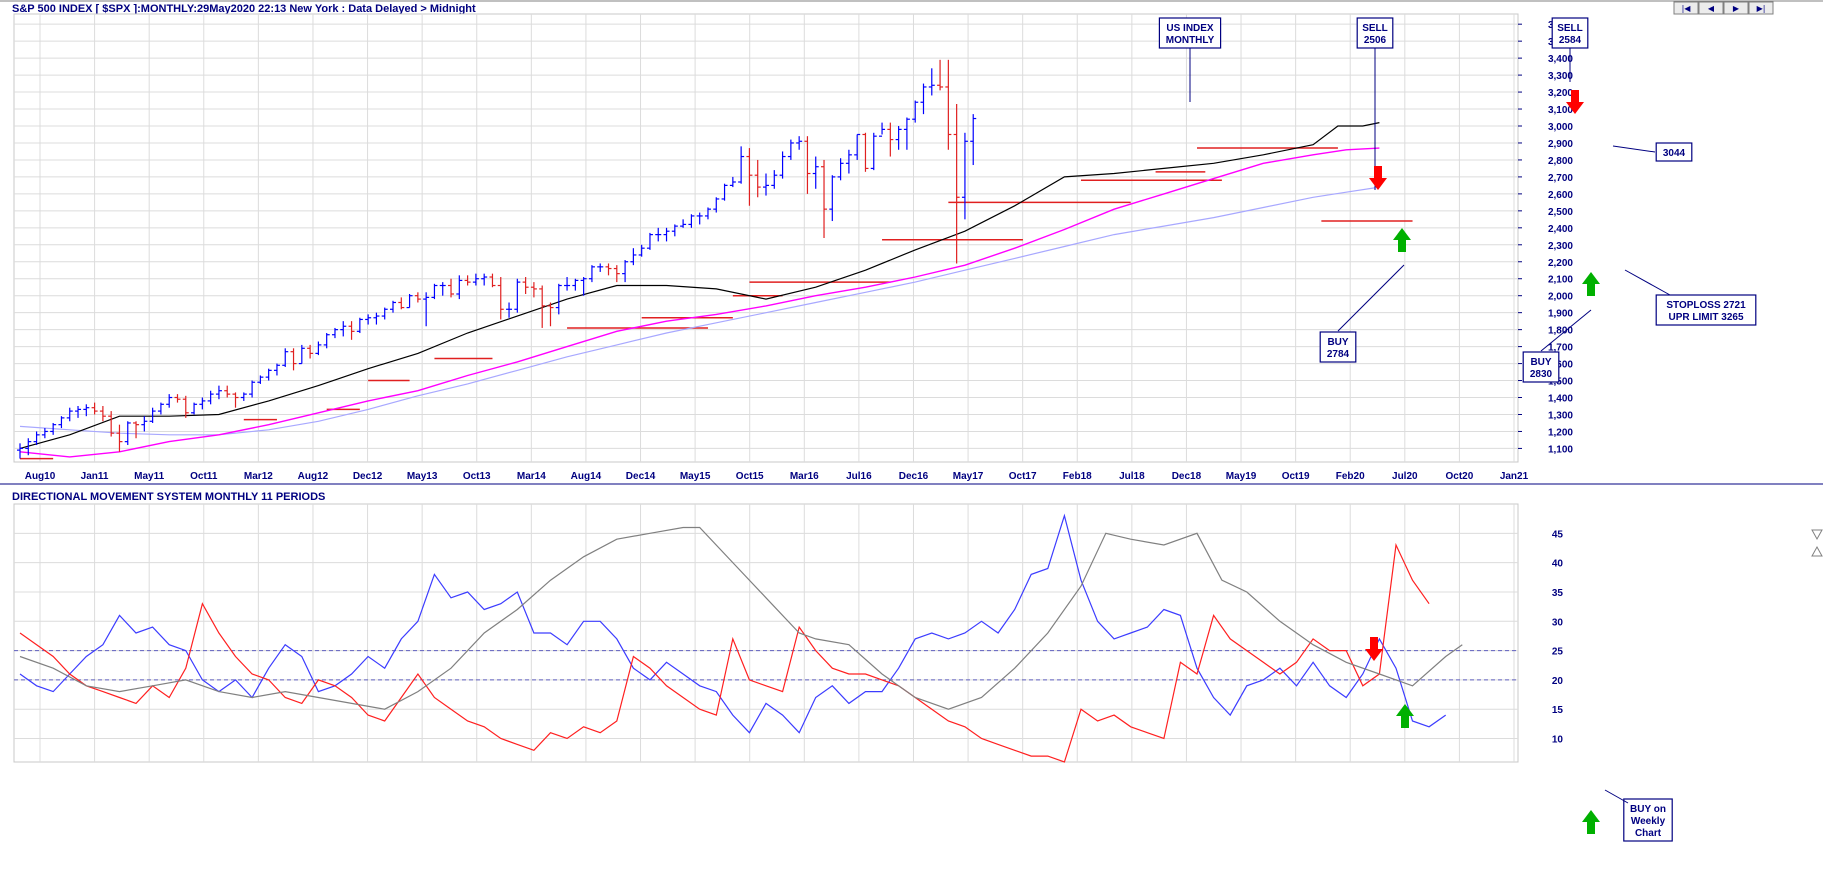 This screenshot has width=1823, height=887. I want to click on last-icon-button-frame, so click(1761, 8).